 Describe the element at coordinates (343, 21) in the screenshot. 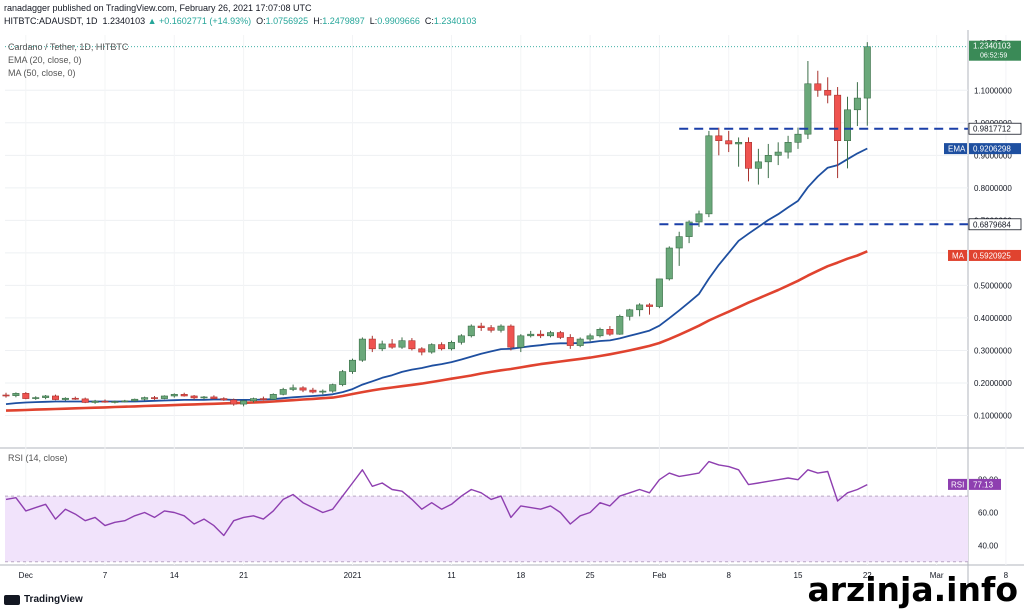

I see `high-value: 1.2479897` at that location.